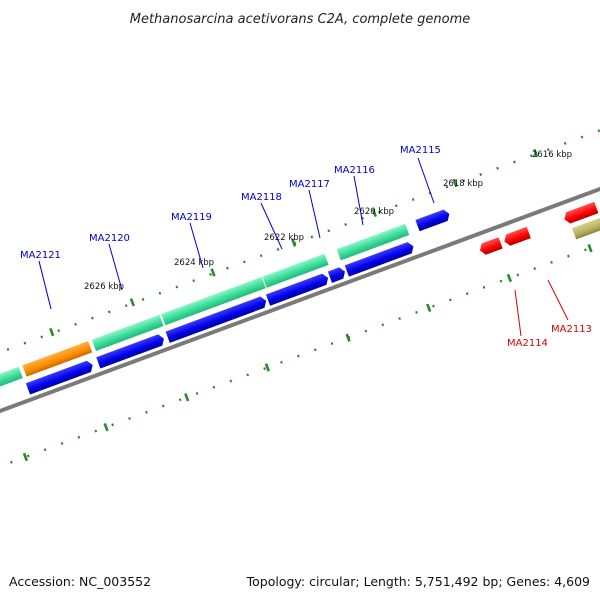 The height and width of the screenshot is (600, 600). What do you see at coordinates (539, 228) in the screenshot?
I see `reverse-gene-track` at bounding box center [539, 228].